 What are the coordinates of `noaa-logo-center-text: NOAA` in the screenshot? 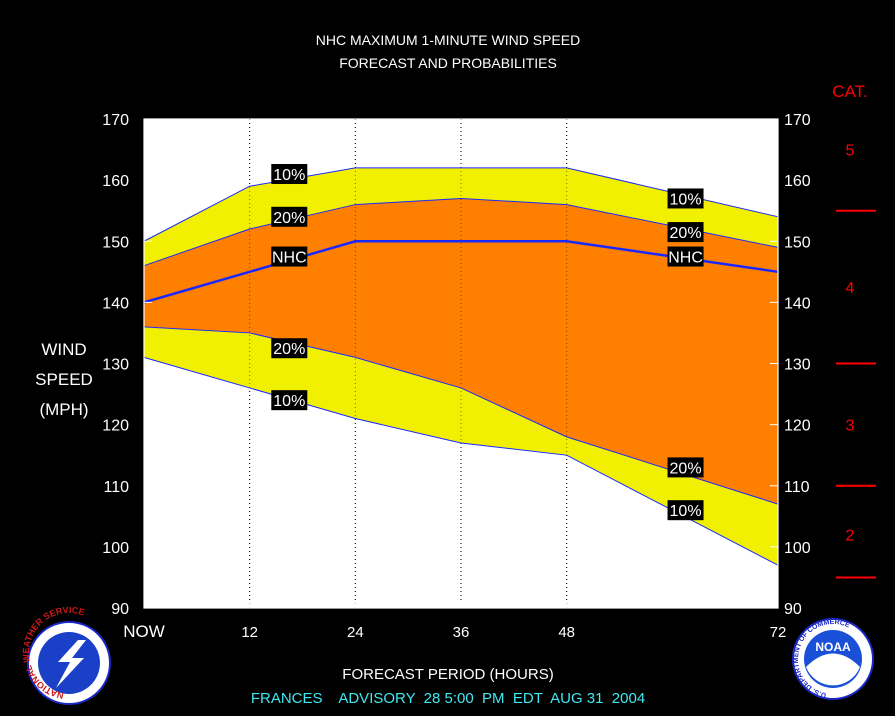 It's located at (833, 647).